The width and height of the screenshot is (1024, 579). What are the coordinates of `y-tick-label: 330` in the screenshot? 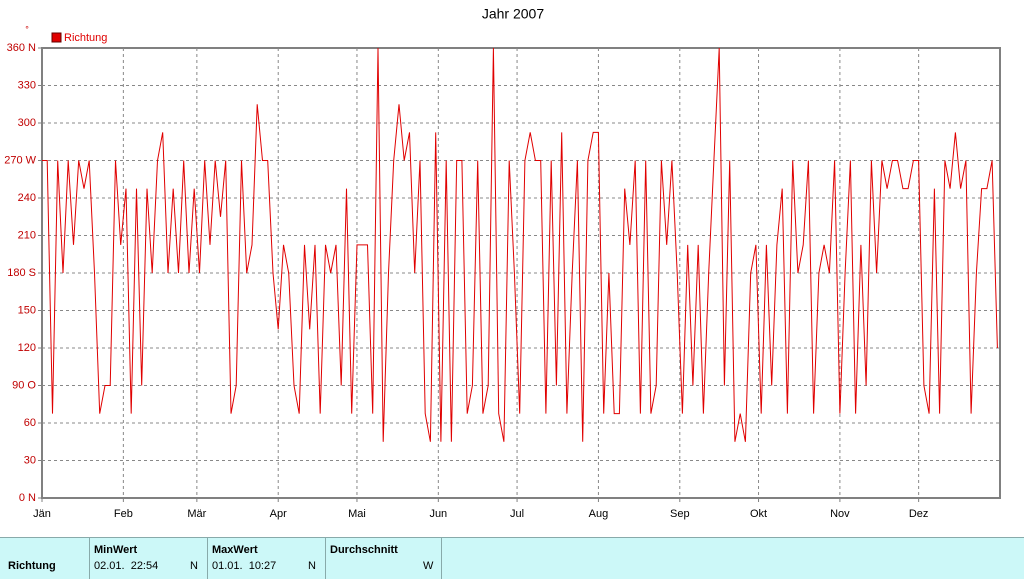 It's located at (27, 85).